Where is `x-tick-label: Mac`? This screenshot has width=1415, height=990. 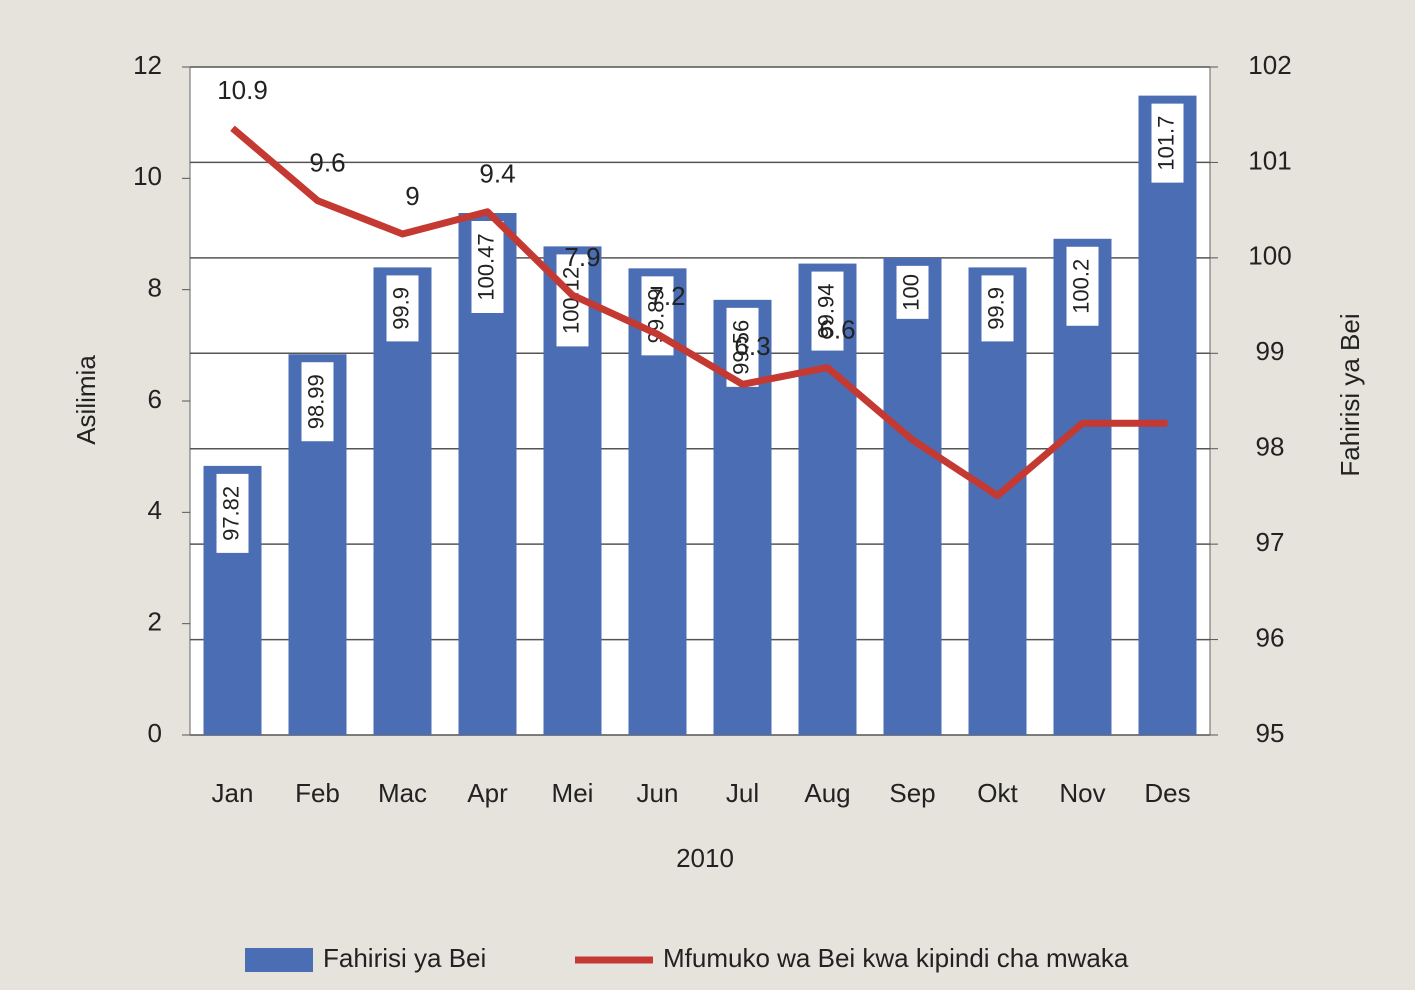
x-tick-label: Mac is located at coordinates (402, 793).